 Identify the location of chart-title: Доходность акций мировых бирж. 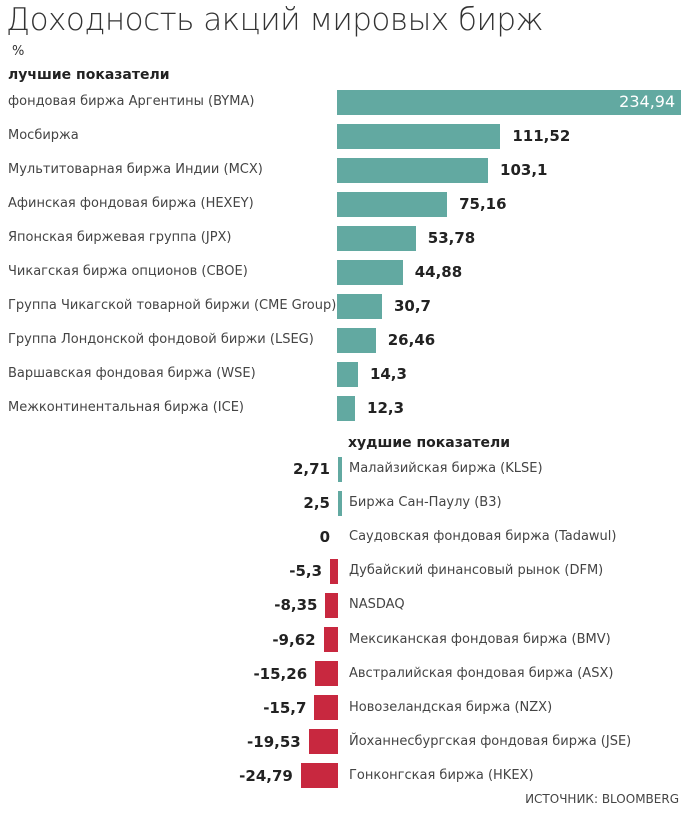
(275, 20).